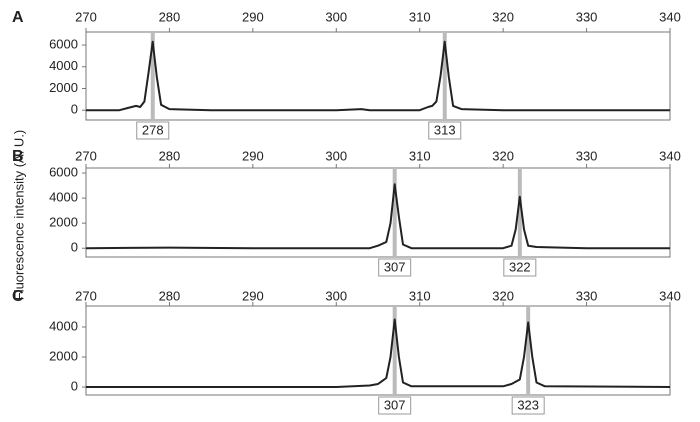  What do you see at coordinates (18, 17) in the screenshot?
I see `panel-label: A` at bounding box center [18, 17].